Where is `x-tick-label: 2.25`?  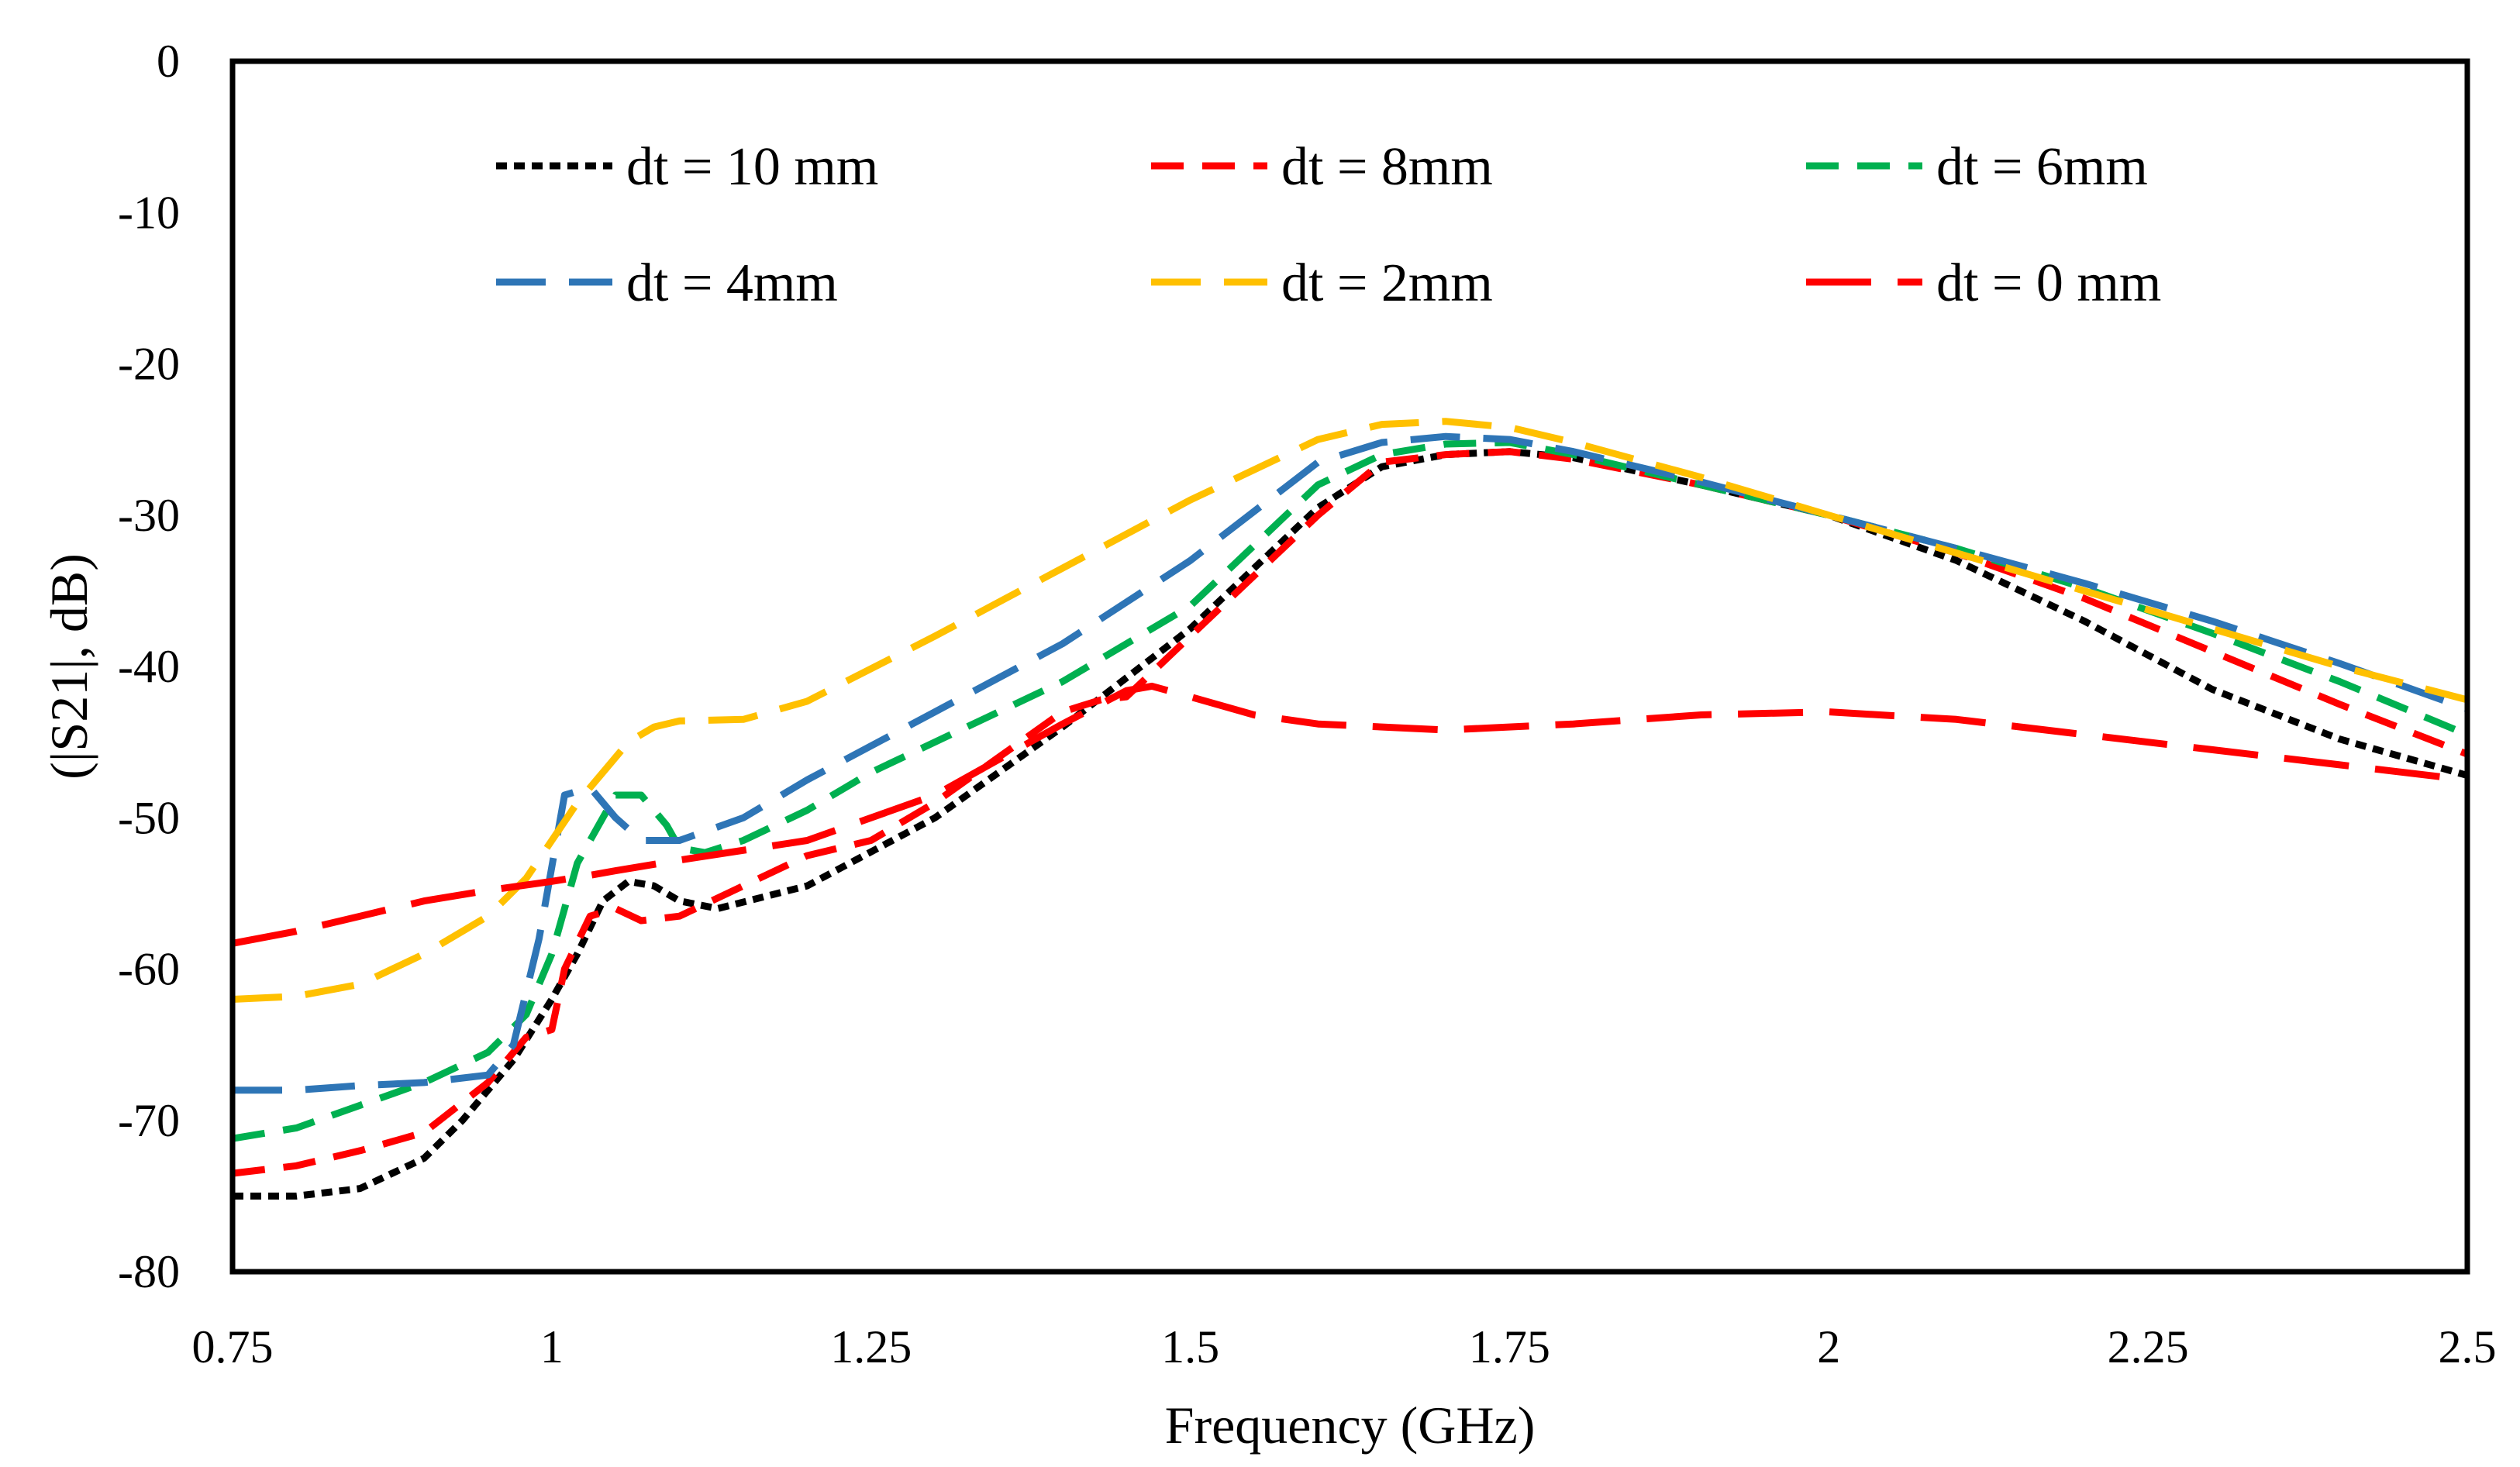
x-tick-label: 2.25 is located at coordinates (2149, 1346).